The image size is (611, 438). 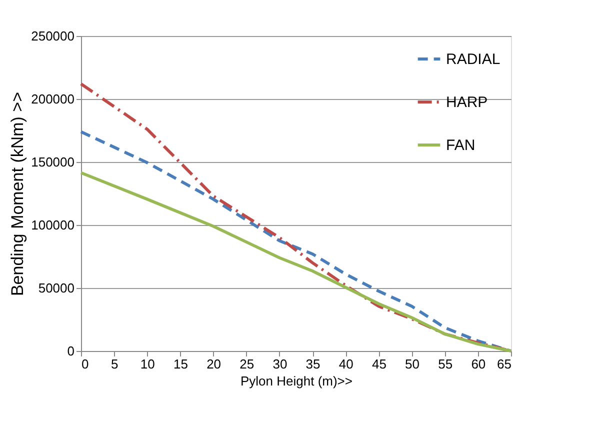 What do you see at coordinates (461, 145) in the screenshot?
I see `legend-label: FAN` at bounding box center [461, 145].